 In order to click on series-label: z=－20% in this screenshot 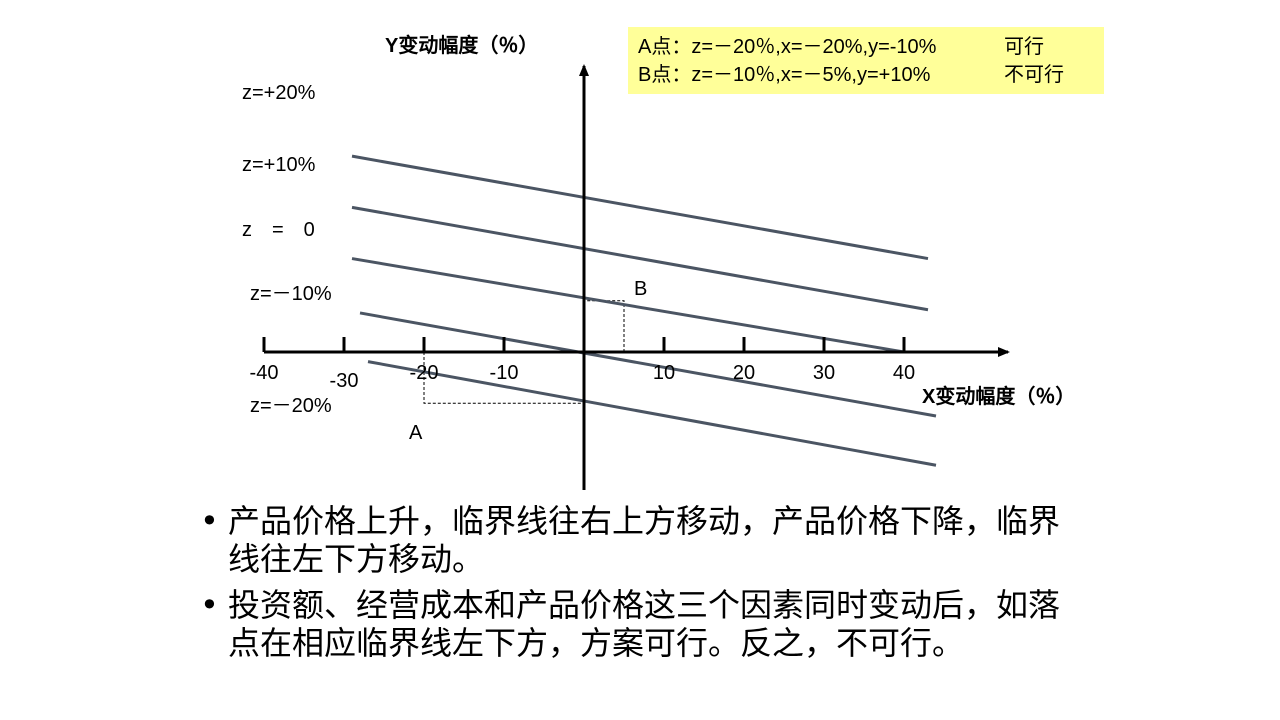, I will do `click(291, 406)`.